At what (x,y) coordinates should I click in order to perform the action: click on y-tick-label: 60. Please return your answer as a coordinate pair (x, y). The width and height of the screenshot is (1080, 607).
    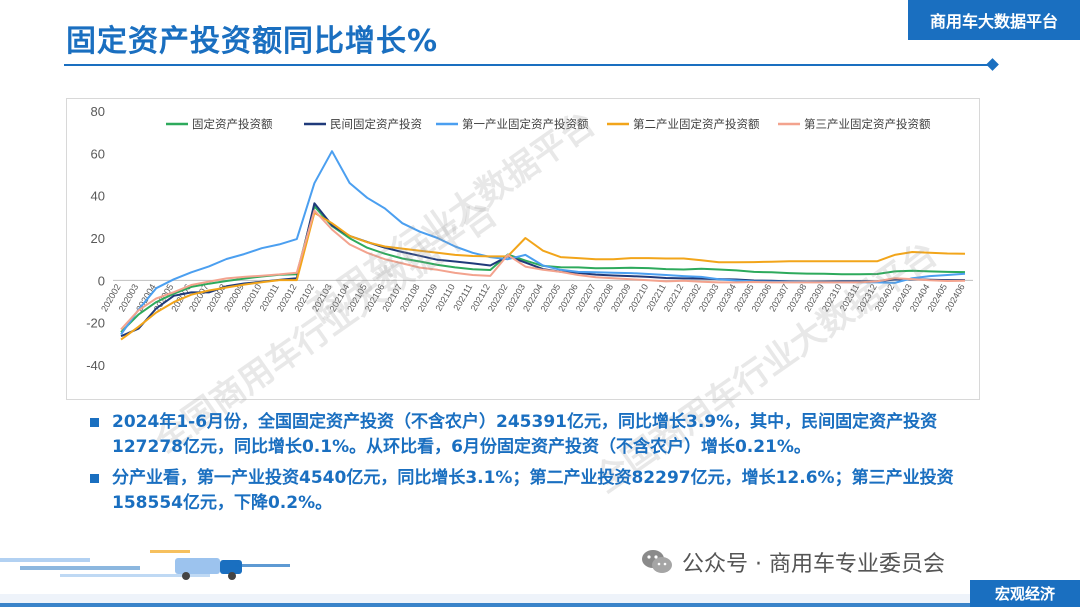
    Looking at the image, I should click on (98, 153).